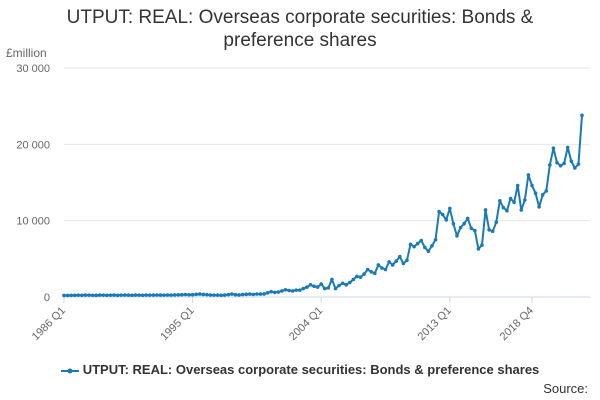 This screenshot has width=600, height=400. Describe the element at coordinates (49, 324) in the screenshot. I see `x-tick-label: 1986 Q1` at that location.